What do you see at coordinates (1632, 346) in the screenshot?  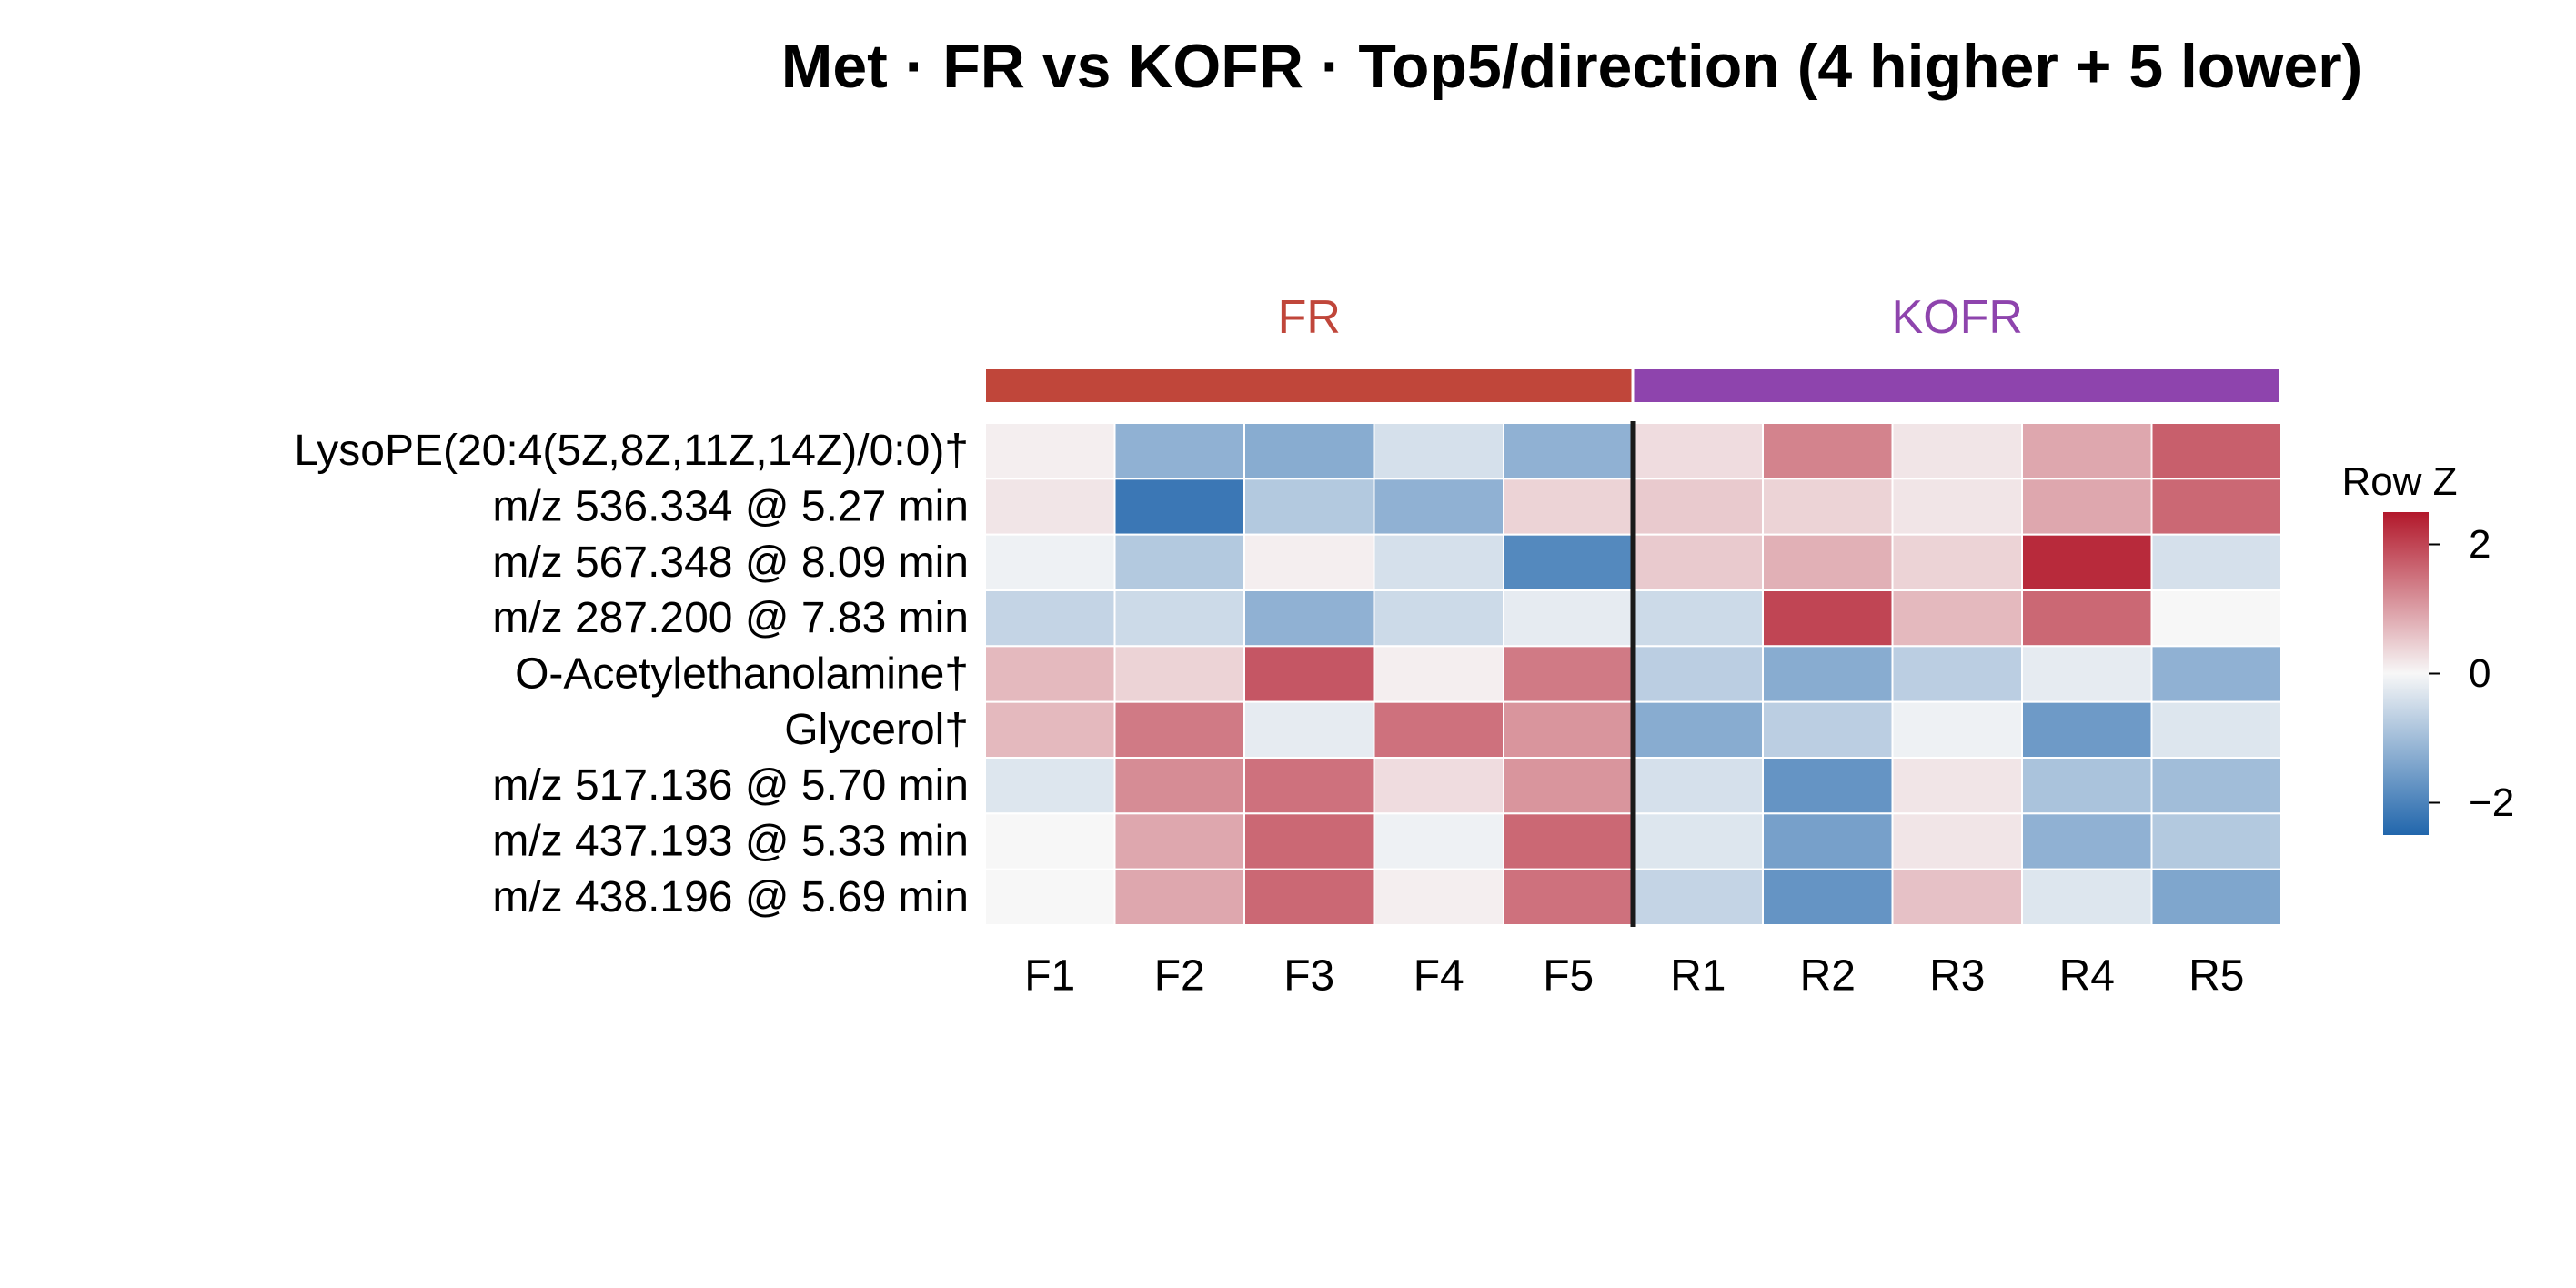 I see `group-annotations: FR KOFR` at bounding box center [1632, 346].